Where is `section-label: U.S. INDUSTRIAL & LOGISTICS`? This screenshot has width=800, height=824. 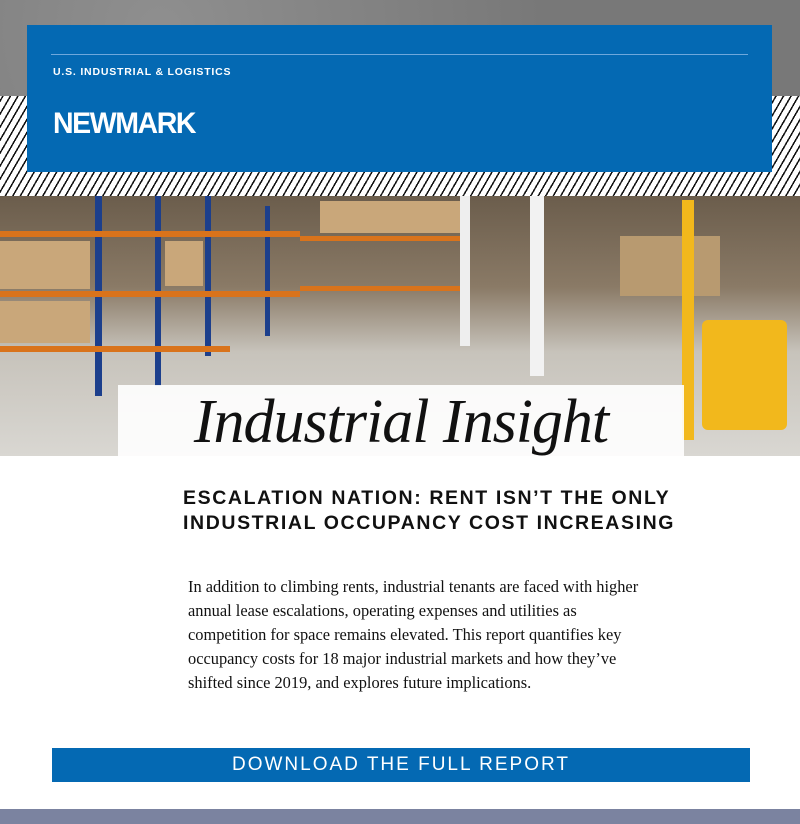 section-label: U.S. INDUSTRIAL & LOGISTICS is located at coordinates (142, 72).